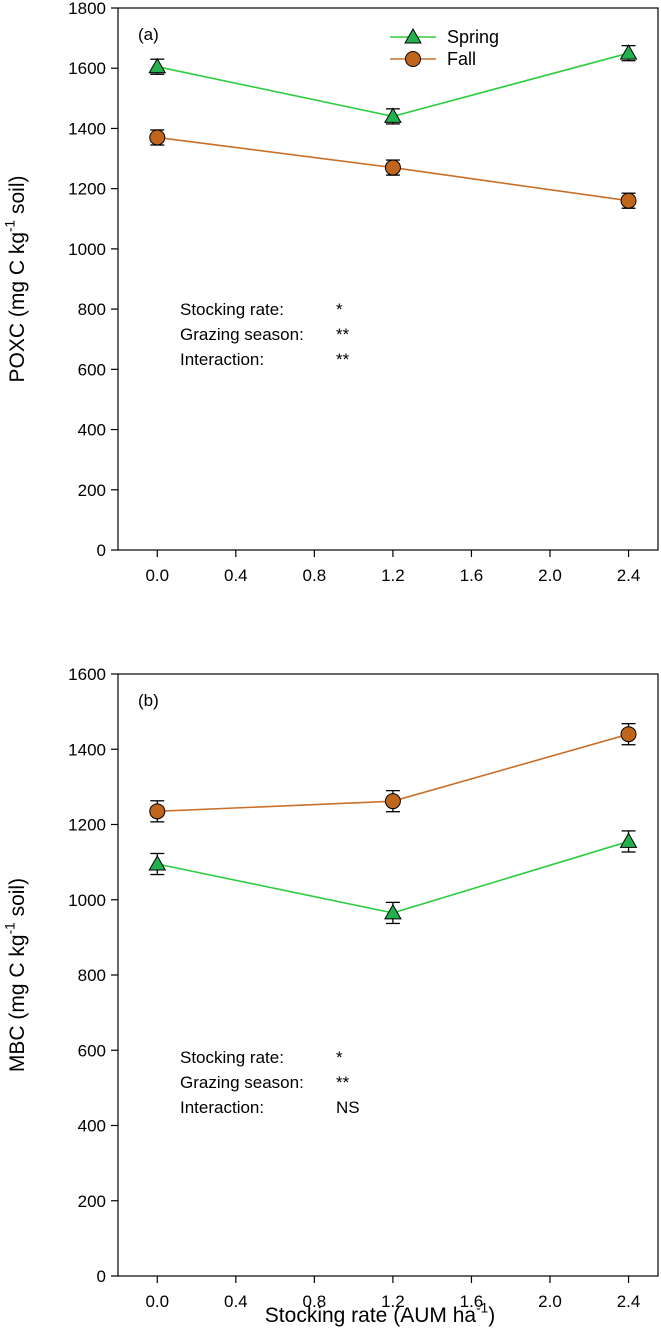 This screenshot has height=1336, width=661. I want to click on x-axis-title-tail: ), so click(491, 1315).